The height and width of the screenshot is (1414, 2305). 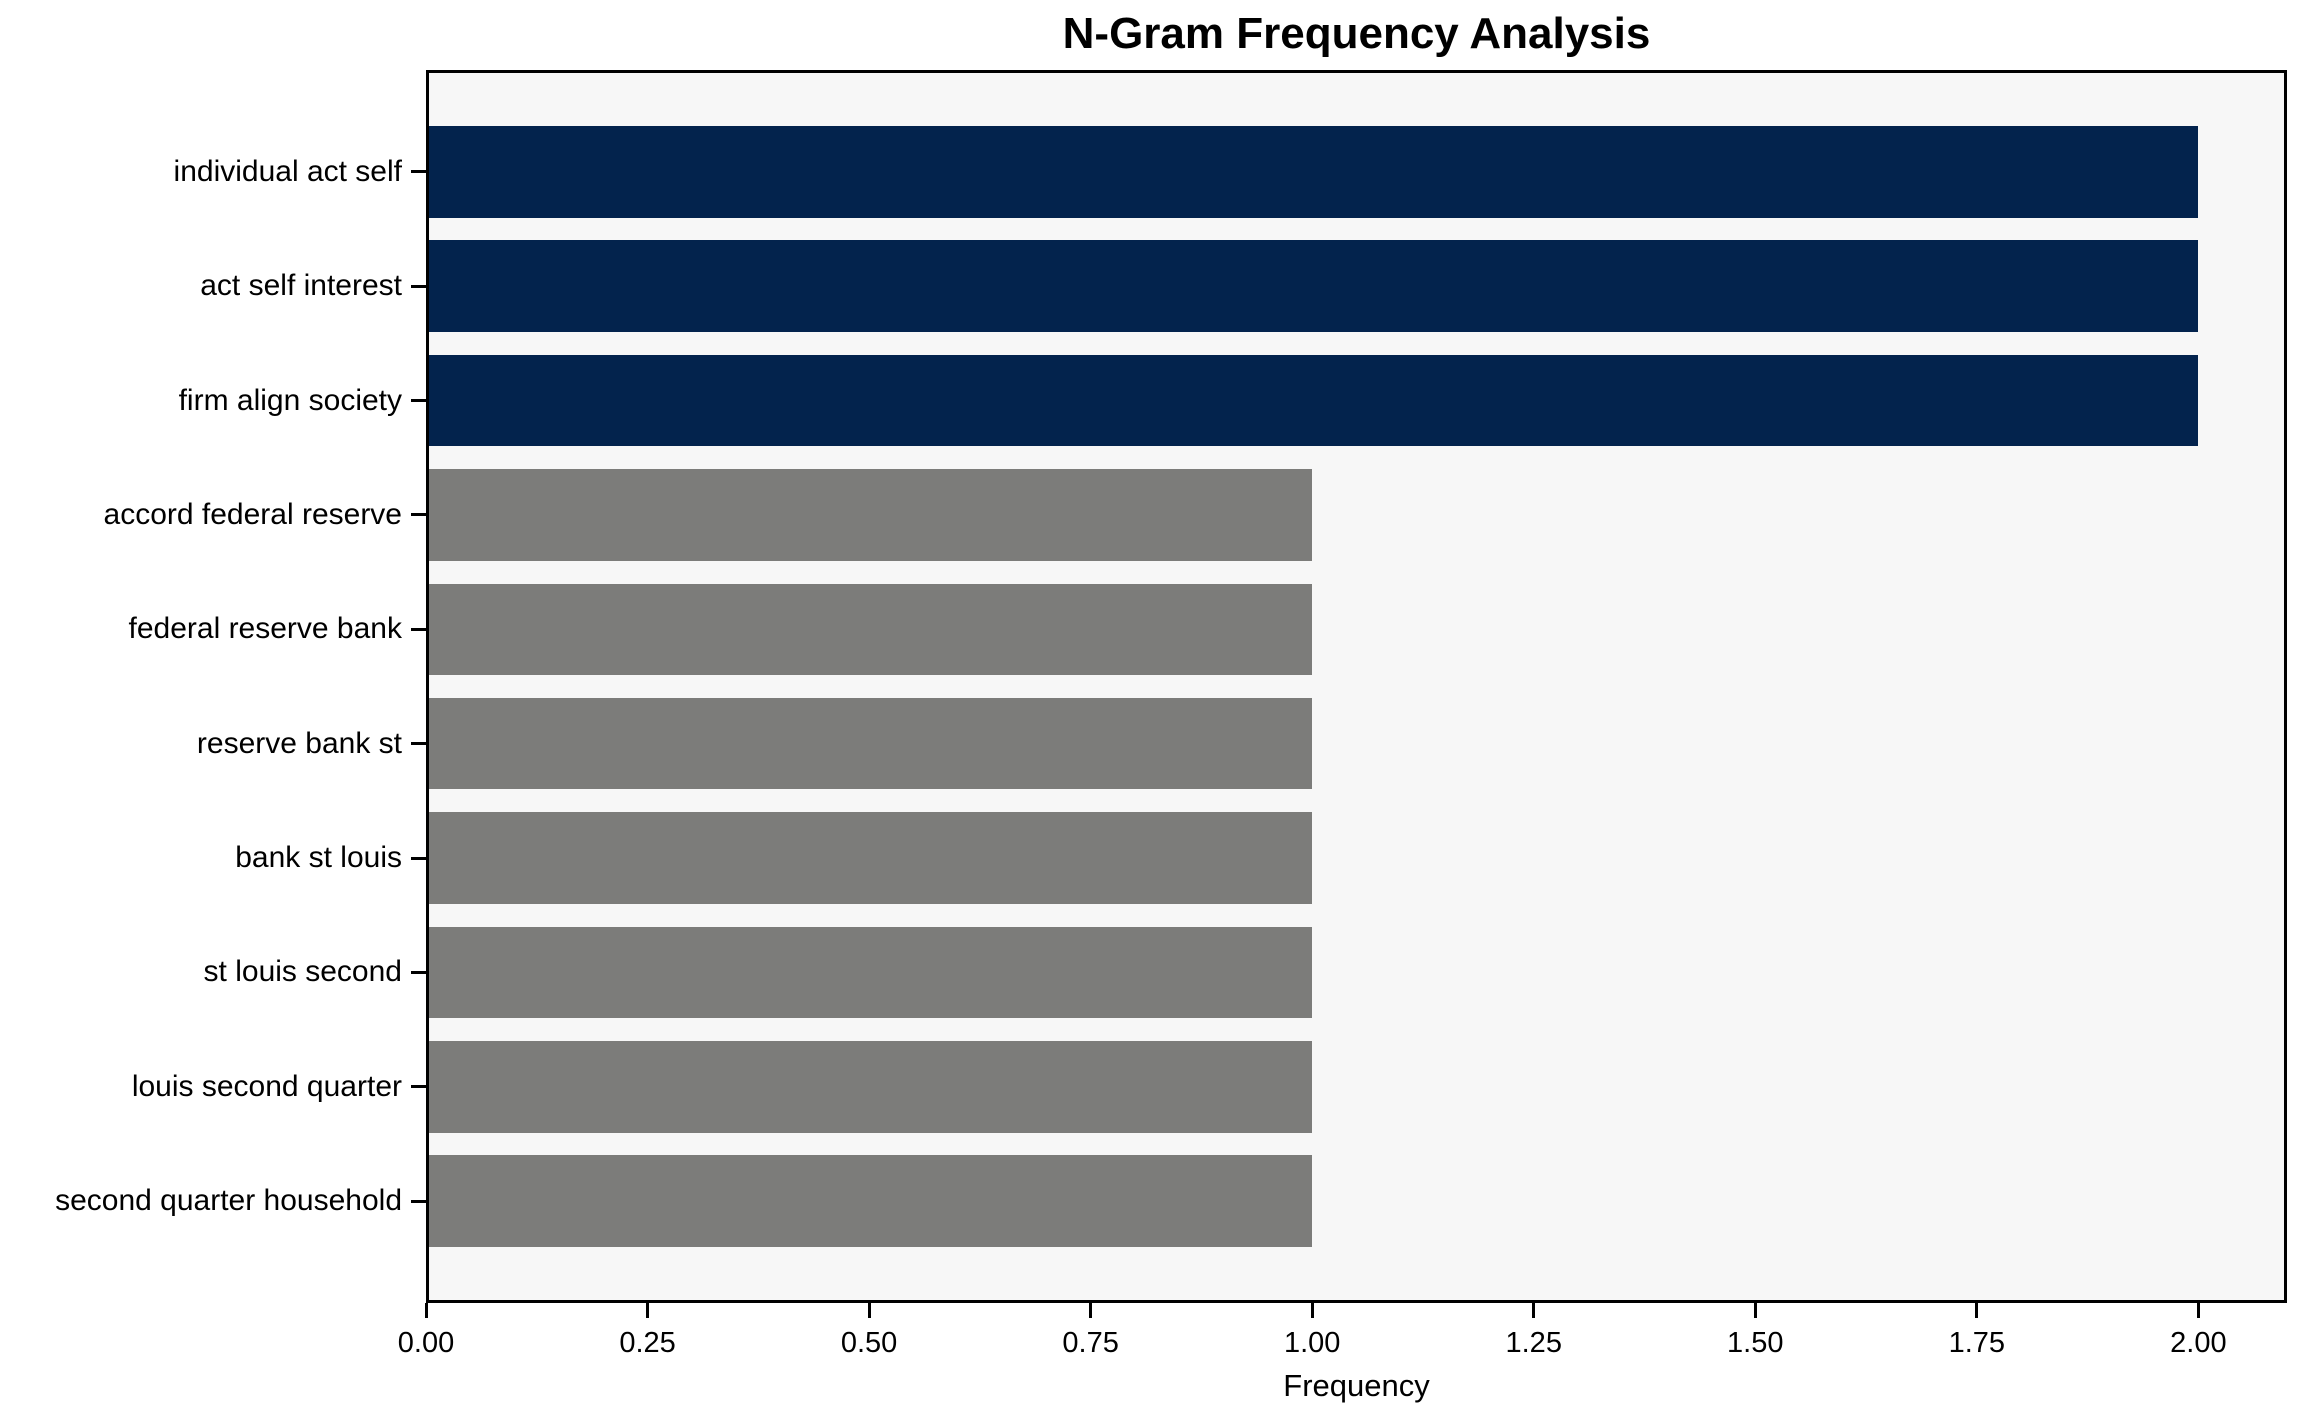 What do you see at coordinates (1314, 400) in the screenshot?
I see `bar-firm-align-society` at bounding box center [1314, 400].